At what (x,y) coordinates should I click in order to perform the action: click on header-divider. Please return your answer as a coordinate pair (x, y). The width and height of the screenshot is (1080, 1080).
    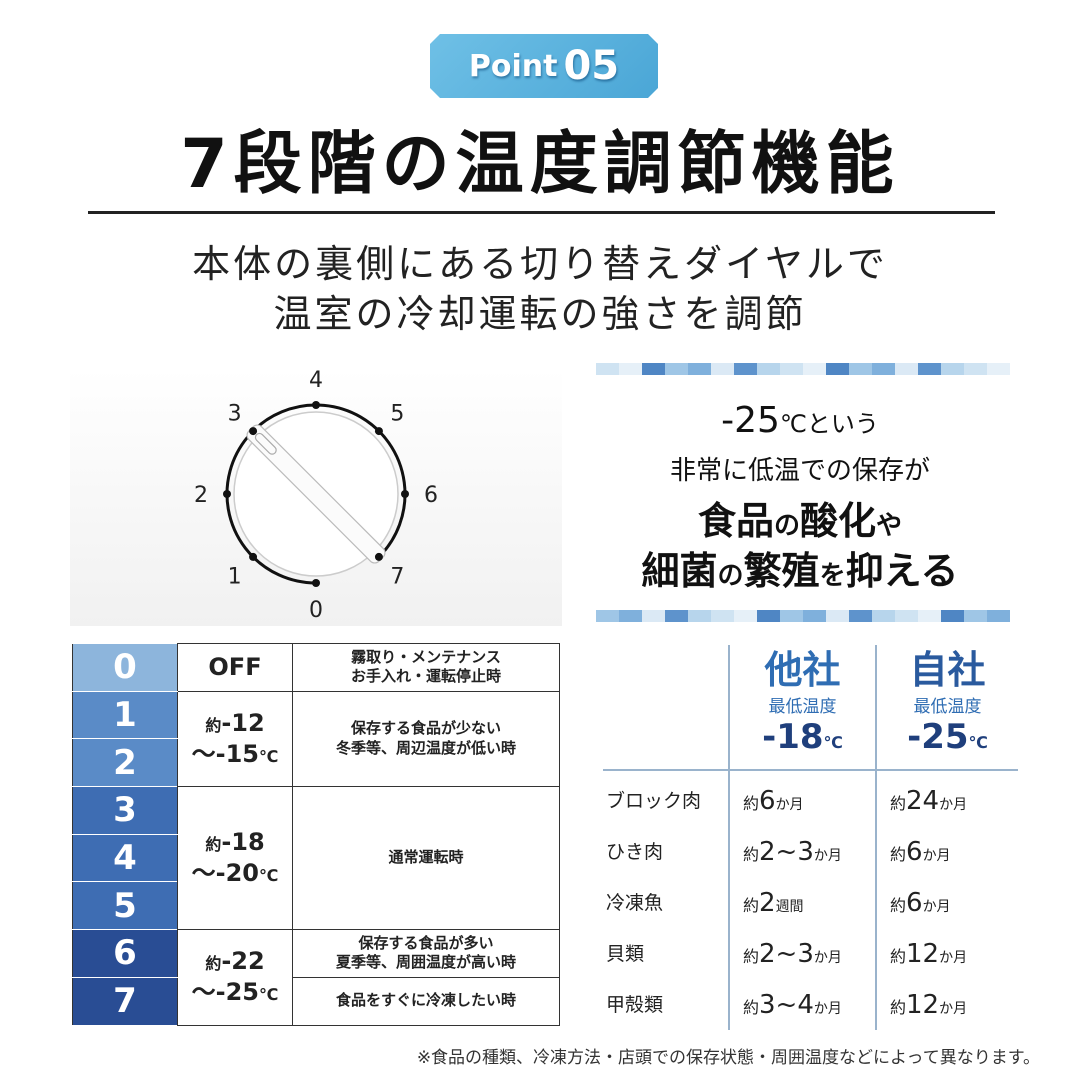
    Looking at the image, I should click on (810, 770).